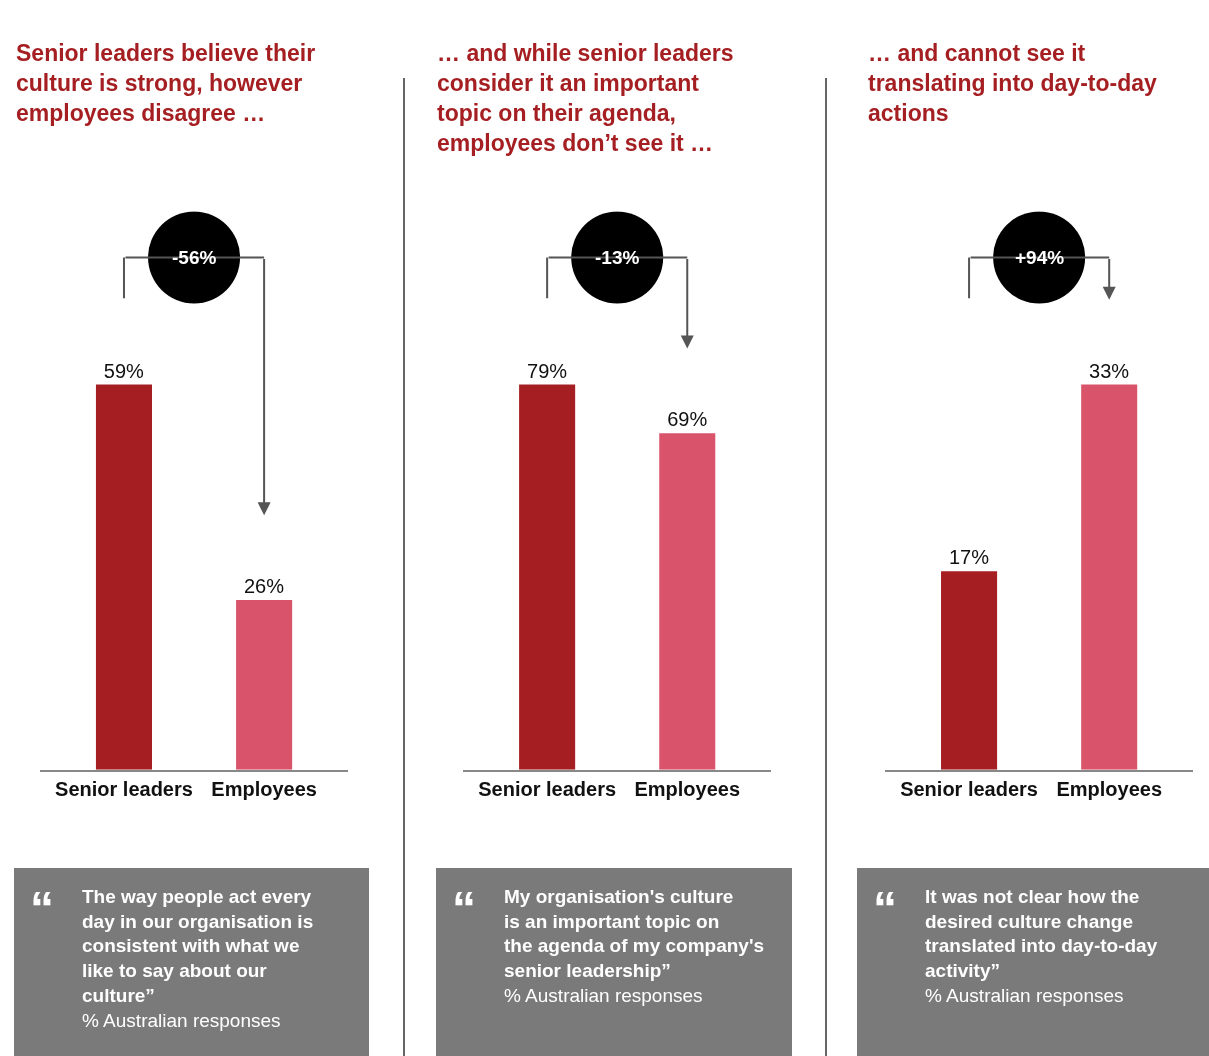 Image resolution: width=1209 pixels, height=1056 pixels. Describe the element at coordinates (194, 257) in the screenshot. I see `text: -56%` at that location.